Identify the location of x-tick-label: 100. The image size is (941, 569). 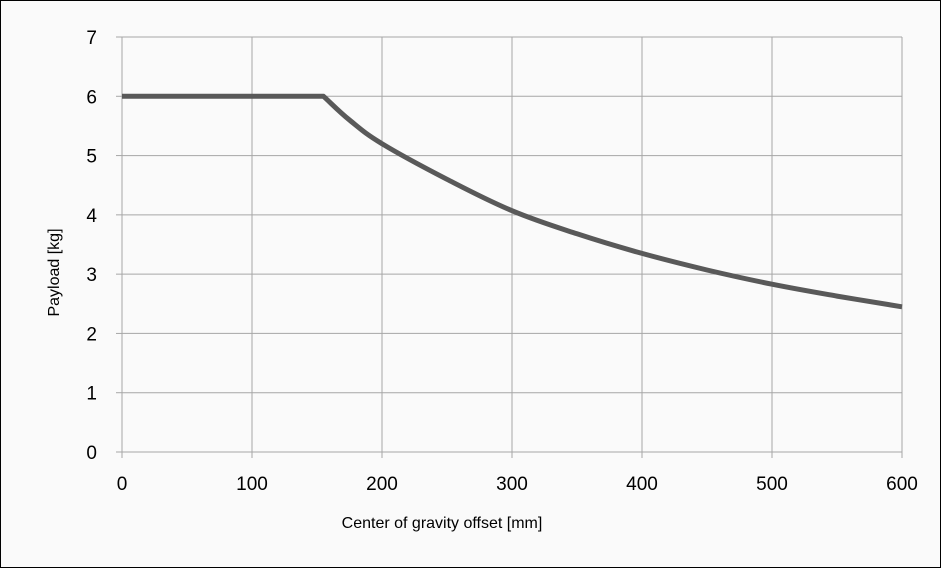
(252, 484).